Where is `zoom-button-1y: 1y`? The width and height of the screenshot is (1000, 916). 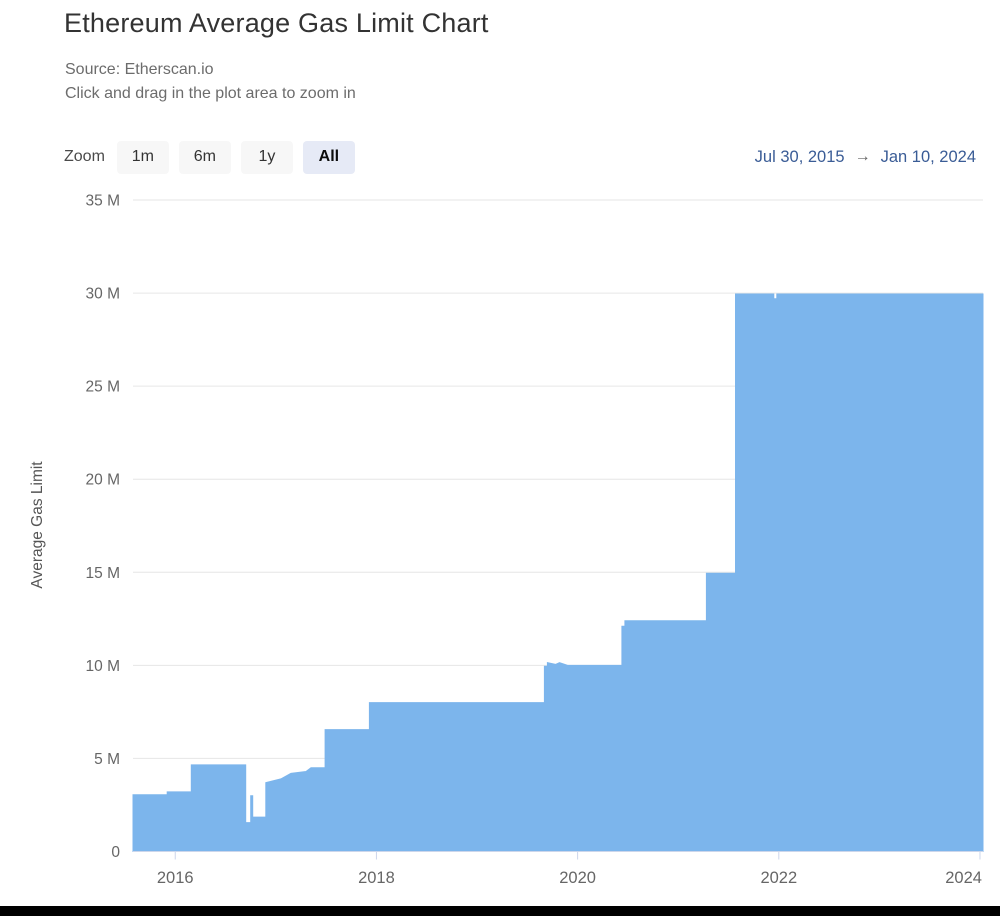
zoom-button-1y: 1y is located at coordinates (266, 157).